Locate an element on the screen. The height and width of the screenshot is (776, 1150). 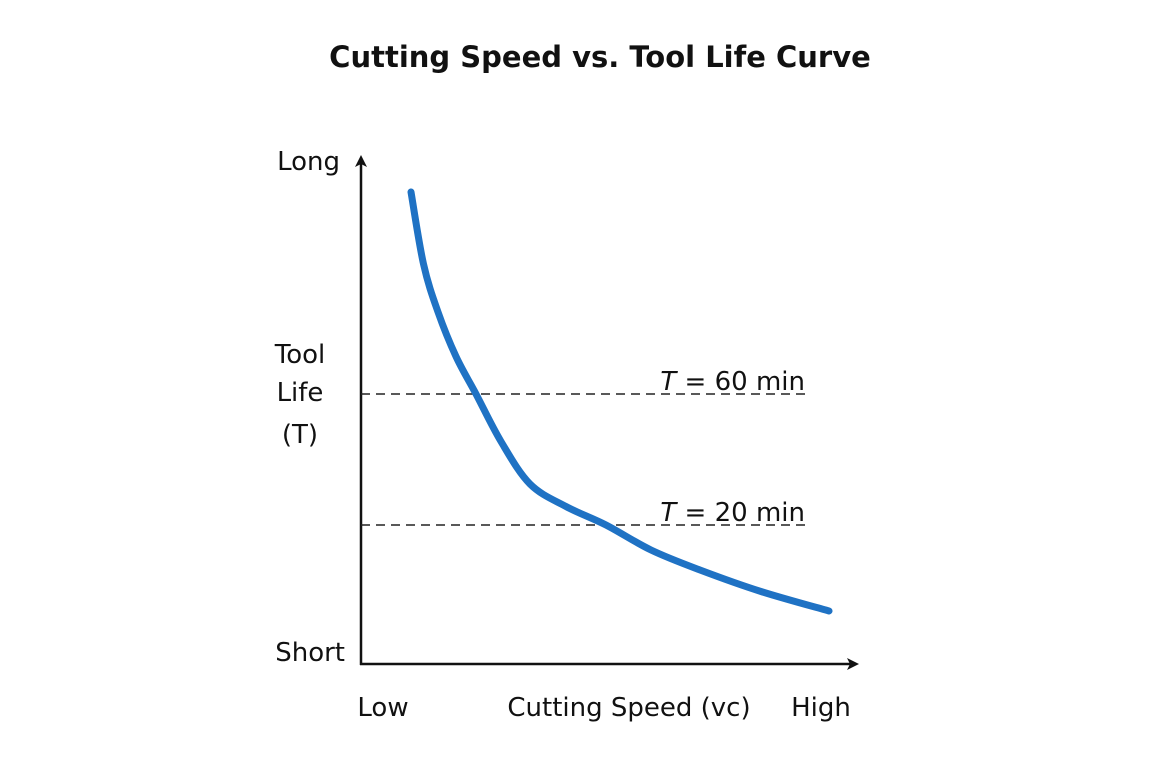
y-axis-label-line1: Tool is located at coordinates (300, 355).